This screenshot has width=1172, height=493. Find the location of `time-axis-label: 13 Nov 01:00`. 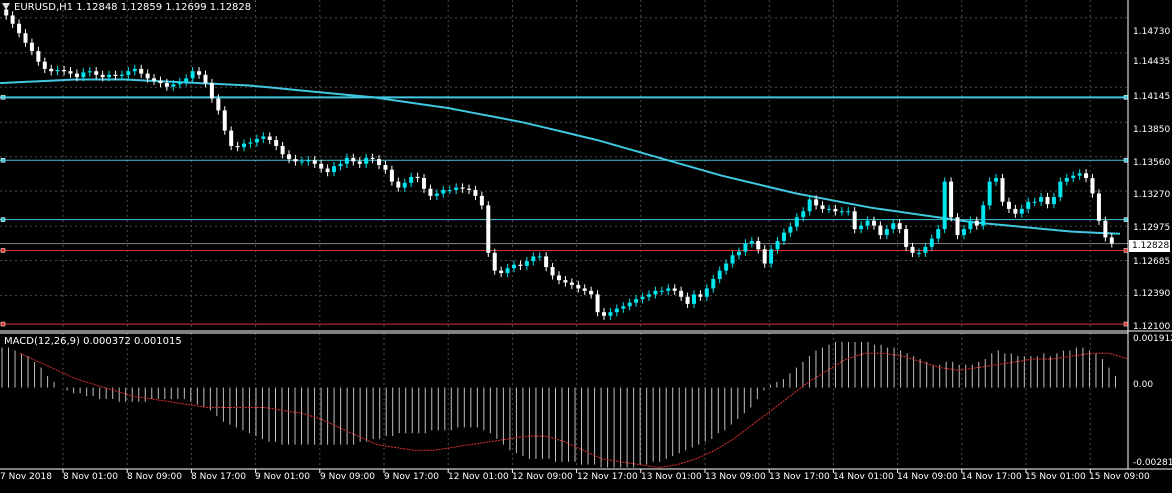

time-axis-label: 13 Nov 01:00 is located at coordinates (671, 477).